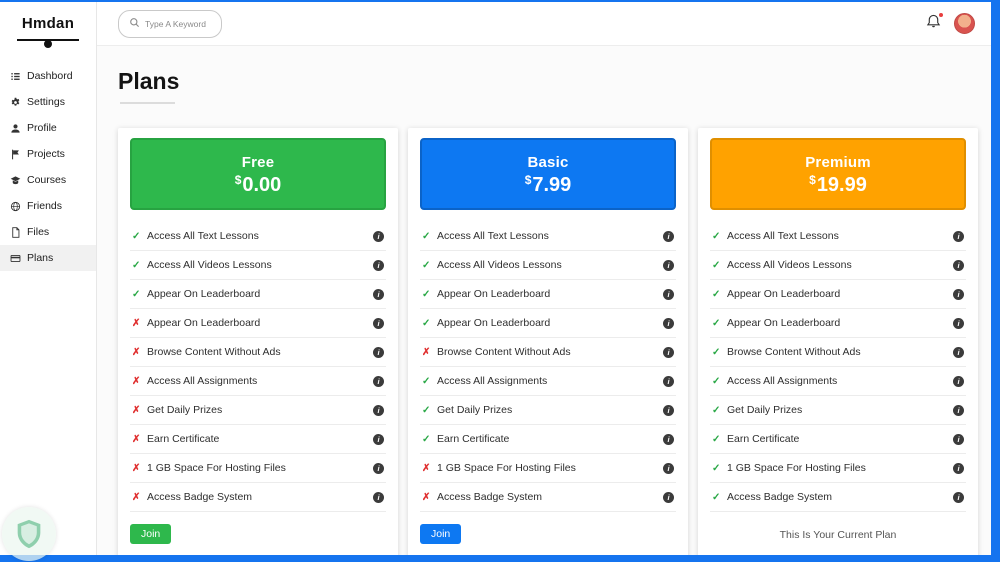  I want to click on sidebar-item-profile: Profile, so click(48, 128).